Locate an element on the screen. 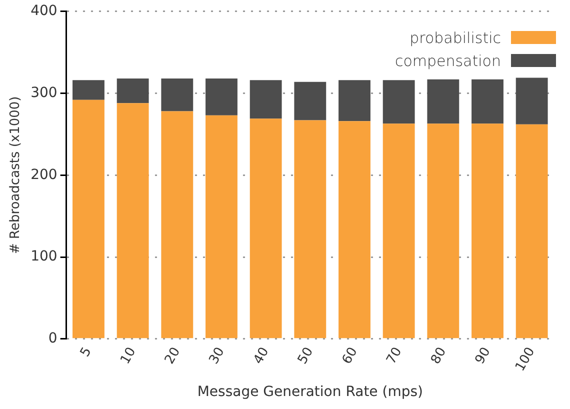 The width and height of the screenshot is (570, 409). x-tick-label: 30 is located at coordinates (217, 356).